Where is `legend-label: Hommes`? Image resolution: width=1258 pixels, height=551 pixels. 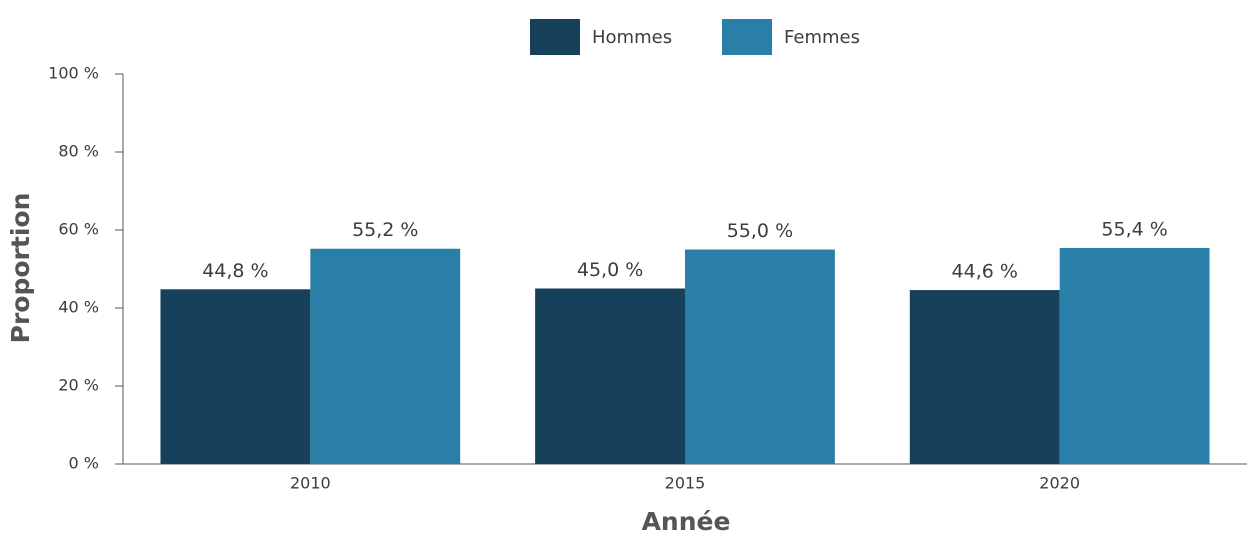
legend-label: Hommes is located at coordinates (632, 37).